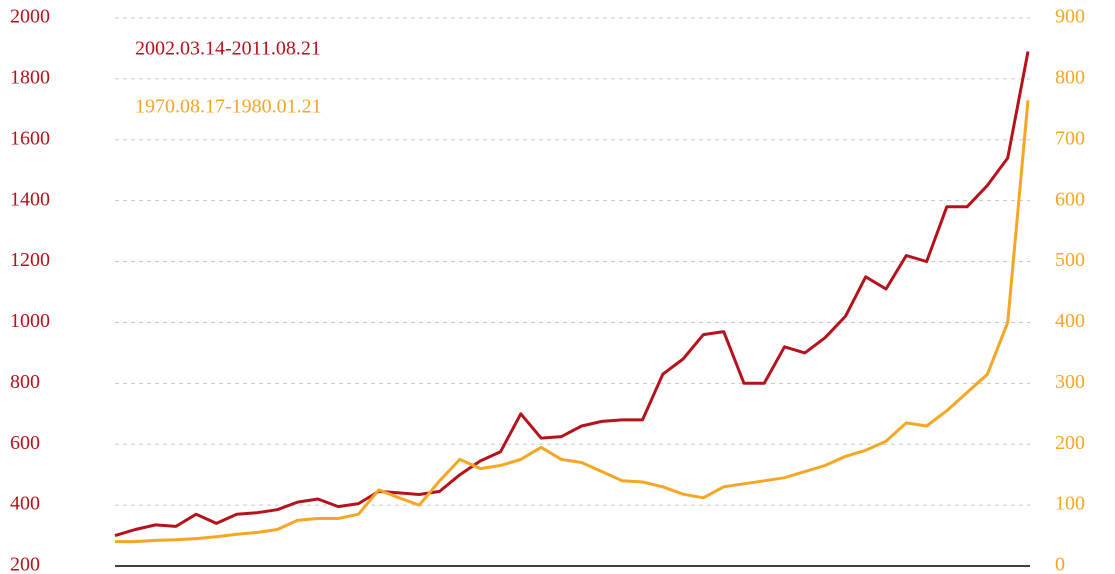 The width and height of the screenshot is (1115, 574). Describe the element at coordinates (1070, 17) in the screenshot. I see `y2-tick-label: 900` at that location.